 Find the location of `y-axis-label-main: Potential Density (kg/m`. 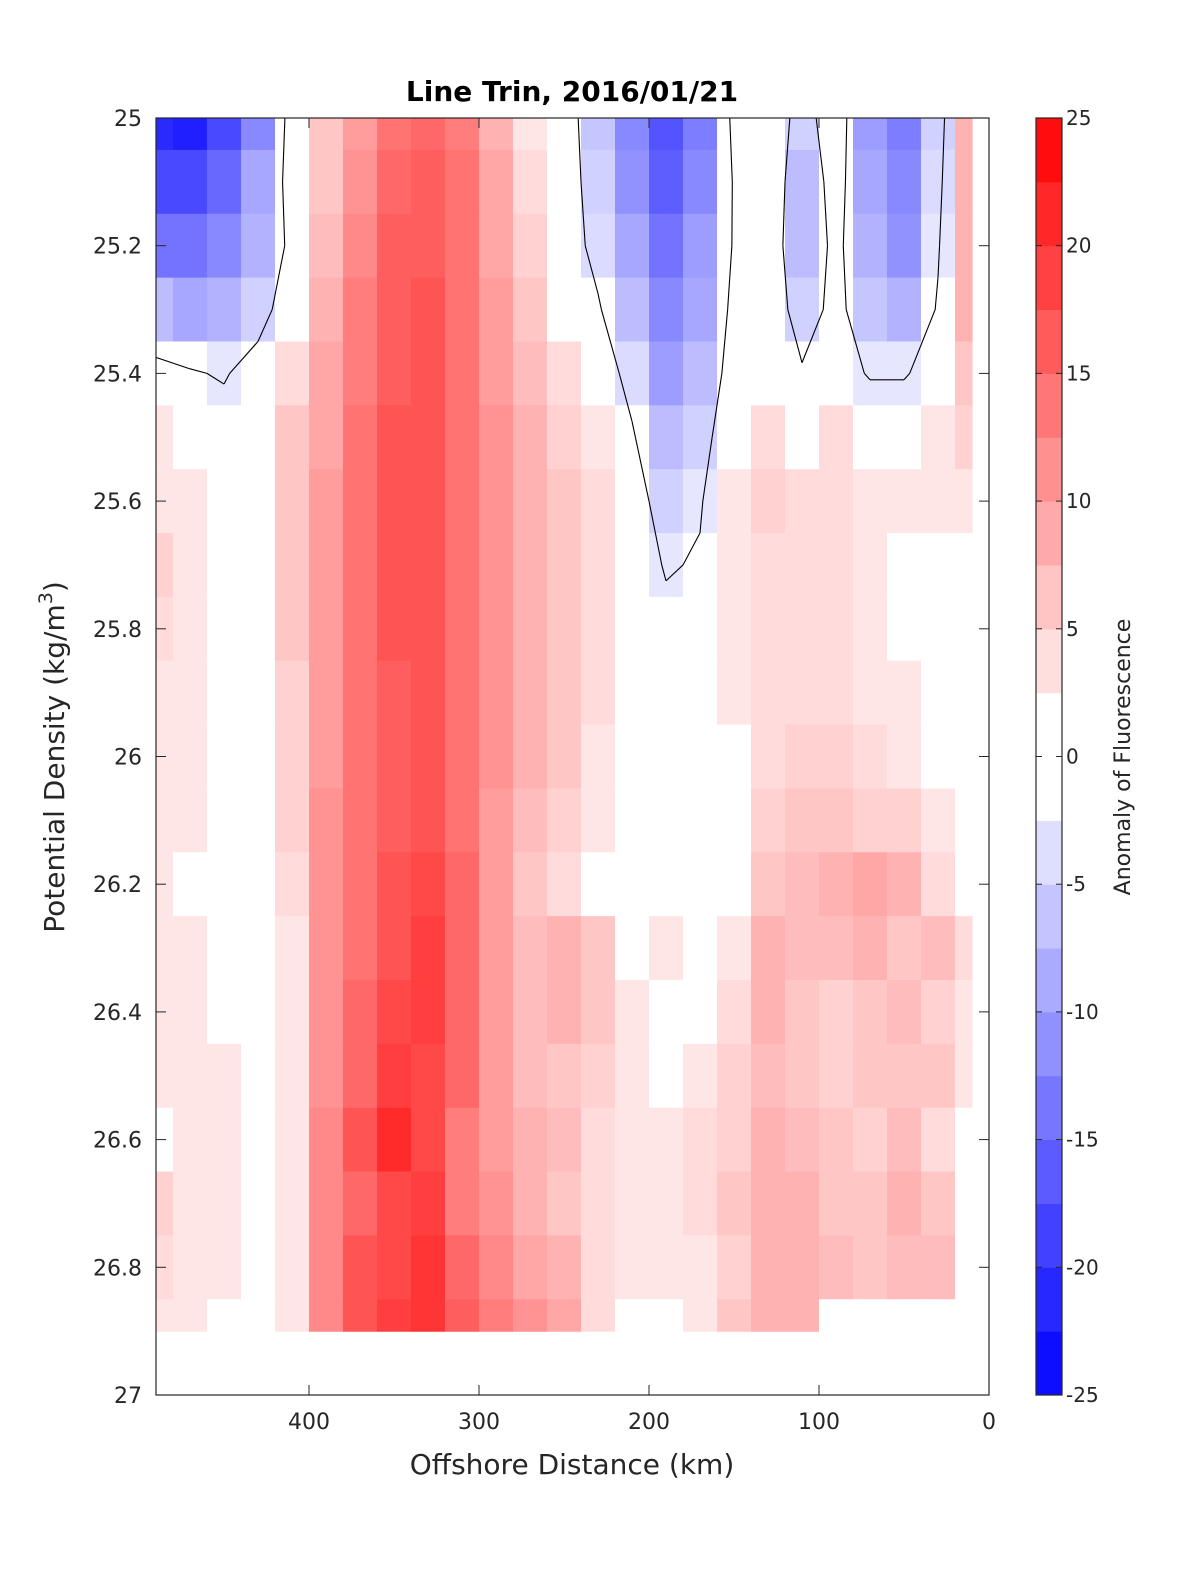

y-axis-label-main: Potential Density (kg/m is located at coordinates (54, 768).